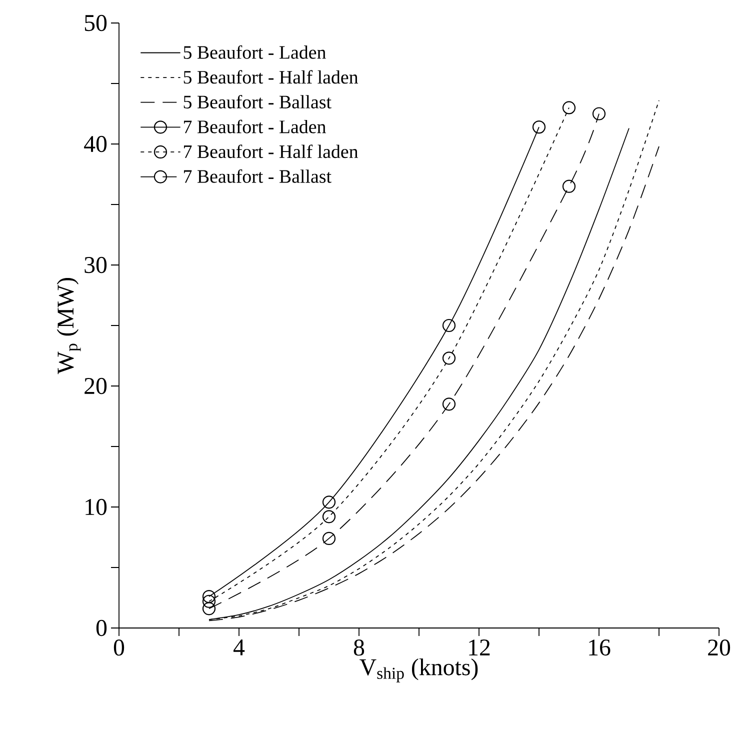 The image size is (739, 735). I want to click on x-tick-label: 12, so click(479, 648).